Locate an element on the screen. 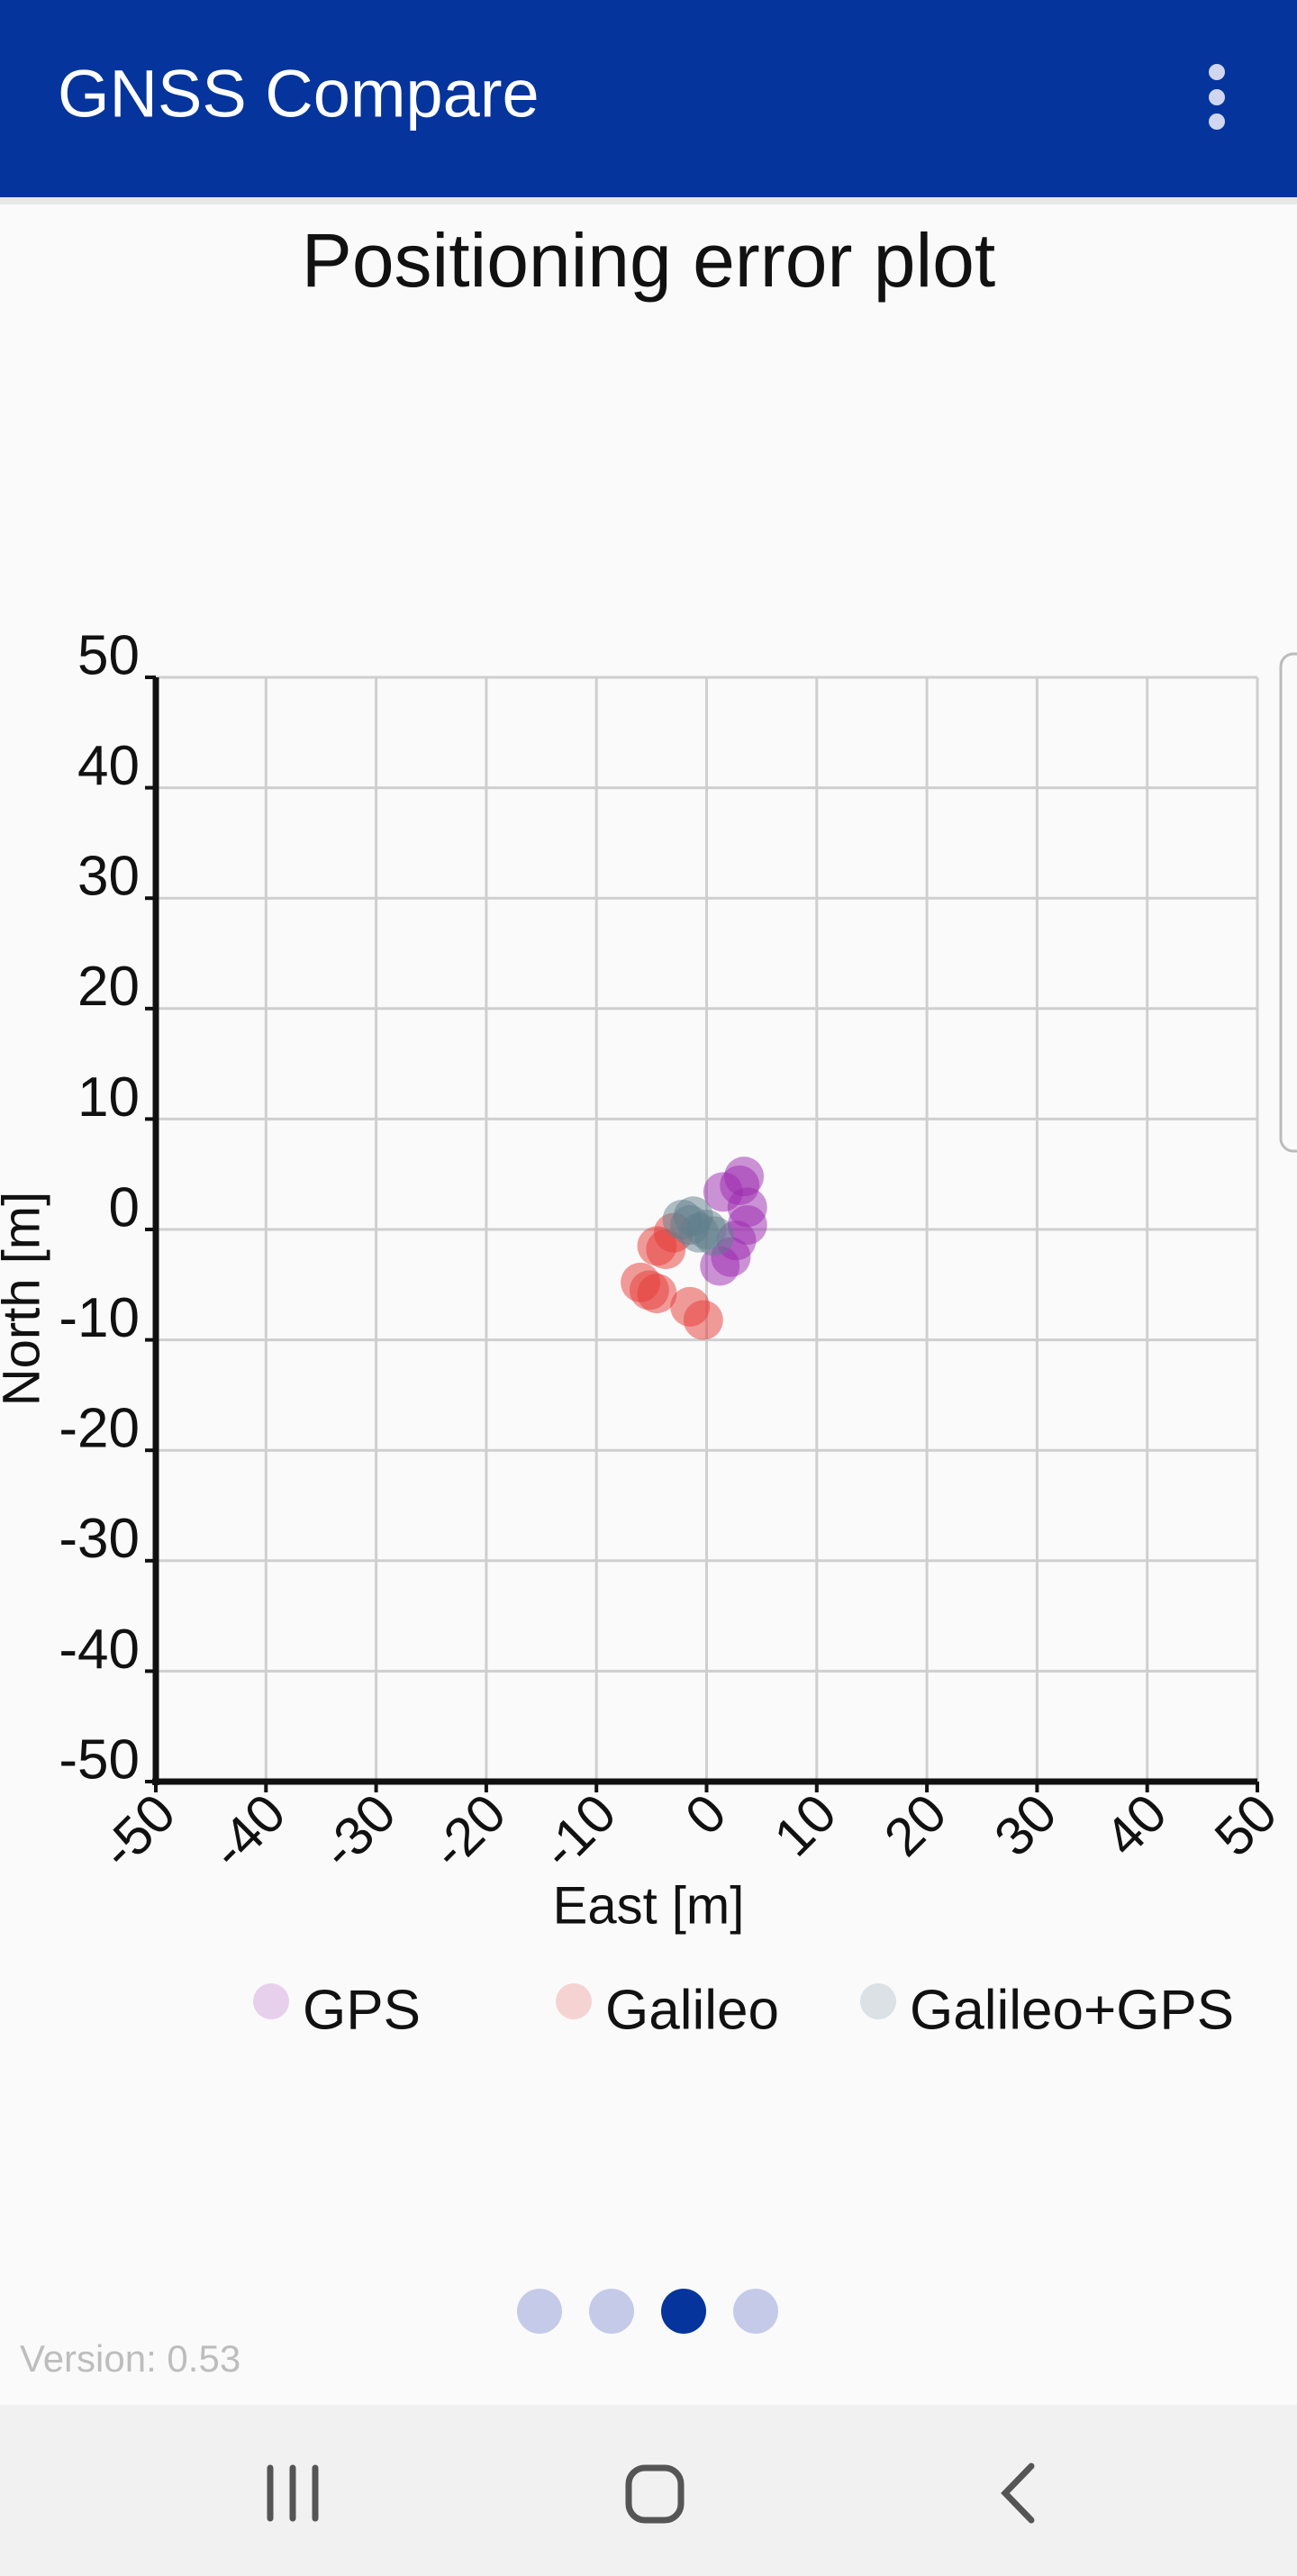  nav-bar is located at coordinates (648, 2490).